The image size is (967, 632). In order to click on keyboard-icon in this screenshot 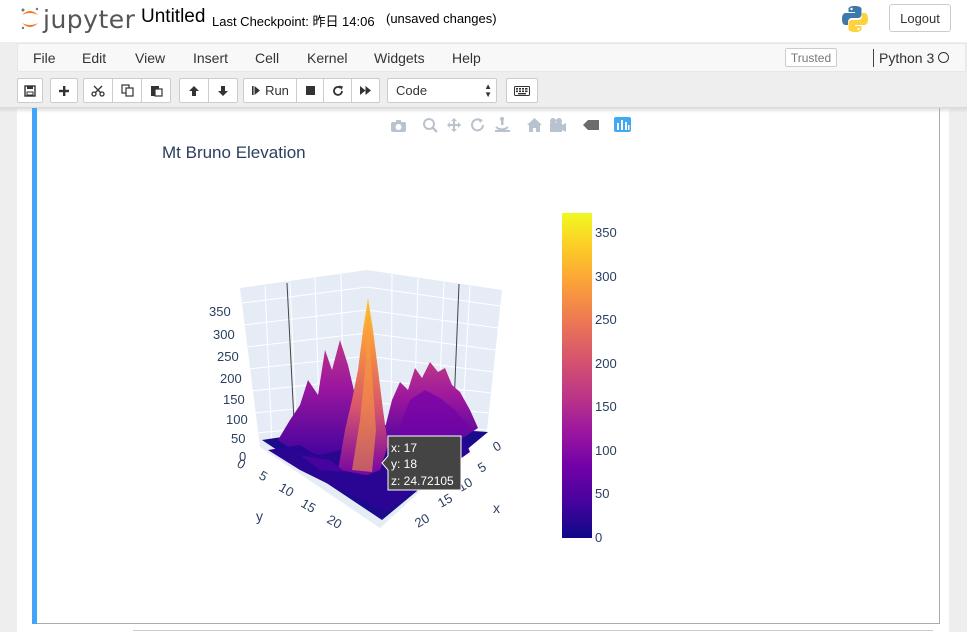, I will do `click(522, 90)`.